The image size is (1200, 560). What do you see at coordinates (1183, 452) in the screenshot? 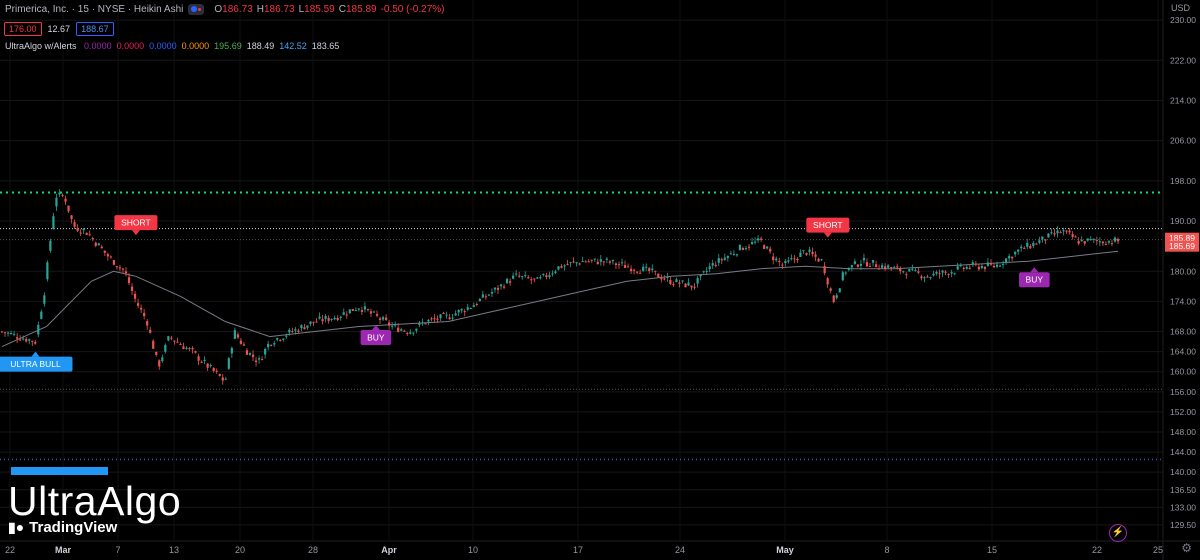
I see `y-tick-label: 144.00` at bounding box center [1183, 452].